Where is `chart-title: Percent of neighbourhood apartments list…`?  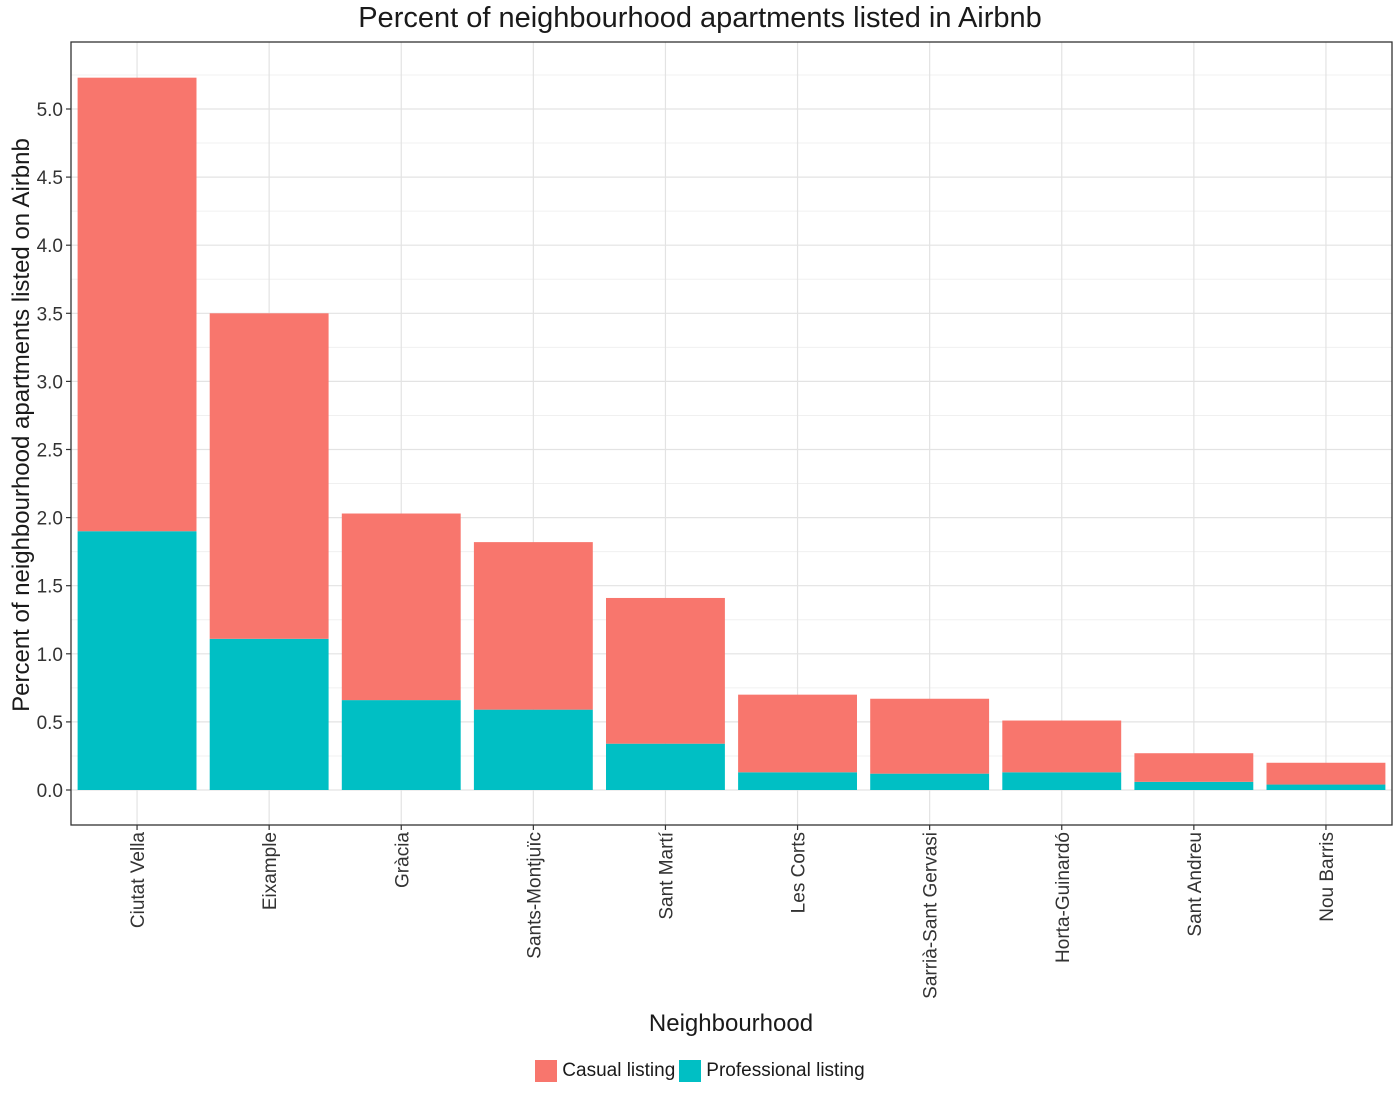 chart-title: Percent of neighbourhood apartments list… is located at coordinates (700, 18).